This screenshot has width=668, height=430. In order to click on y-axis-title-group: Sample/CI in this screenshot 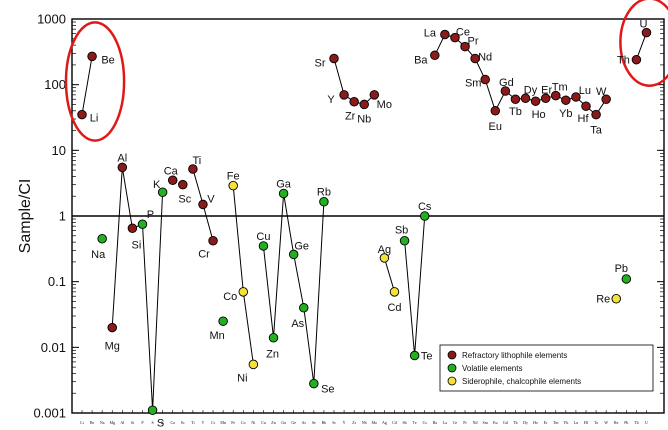, I will do `click(25, 216)`.